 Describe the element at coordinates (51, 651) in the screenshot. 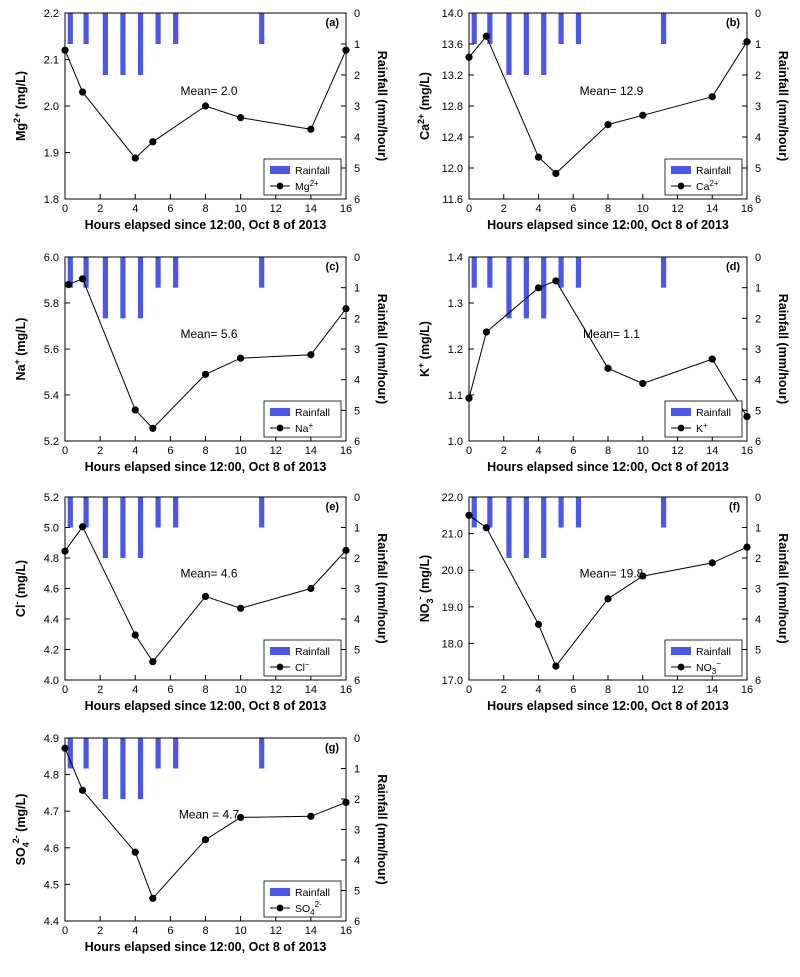

I see `y-tick-label: 4.2` at that location.